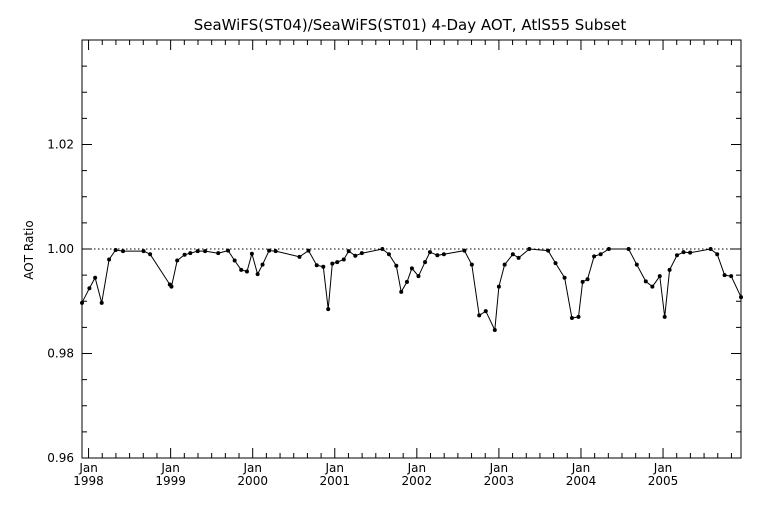 The width and height of the screenshot is (768, 512). What do you see at coordinates (60, 354) in the screenshot?
I see `y-tick-label: 0.98` at bounding box center [60, 354].